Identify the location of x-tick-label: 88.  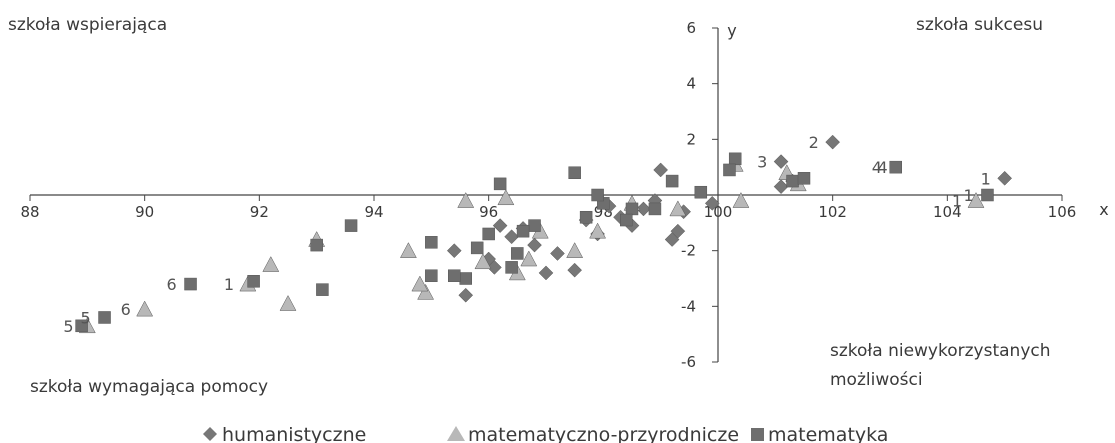
(29, 212).